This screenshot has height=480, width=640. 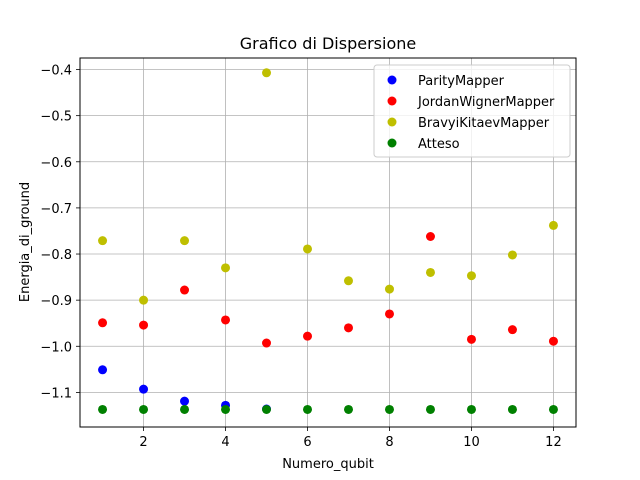 What do you see at coordinates (56, 71) in the screenshot?
I see `y-tick-label: −0.4` at bounding box center [56, 71].